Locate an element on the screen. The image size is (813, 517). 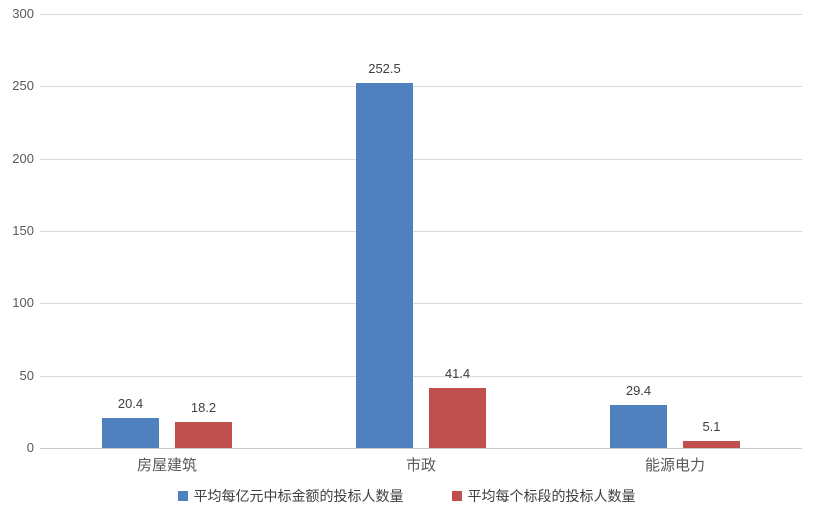
x-axis-line is located at coordinates (421, 448).